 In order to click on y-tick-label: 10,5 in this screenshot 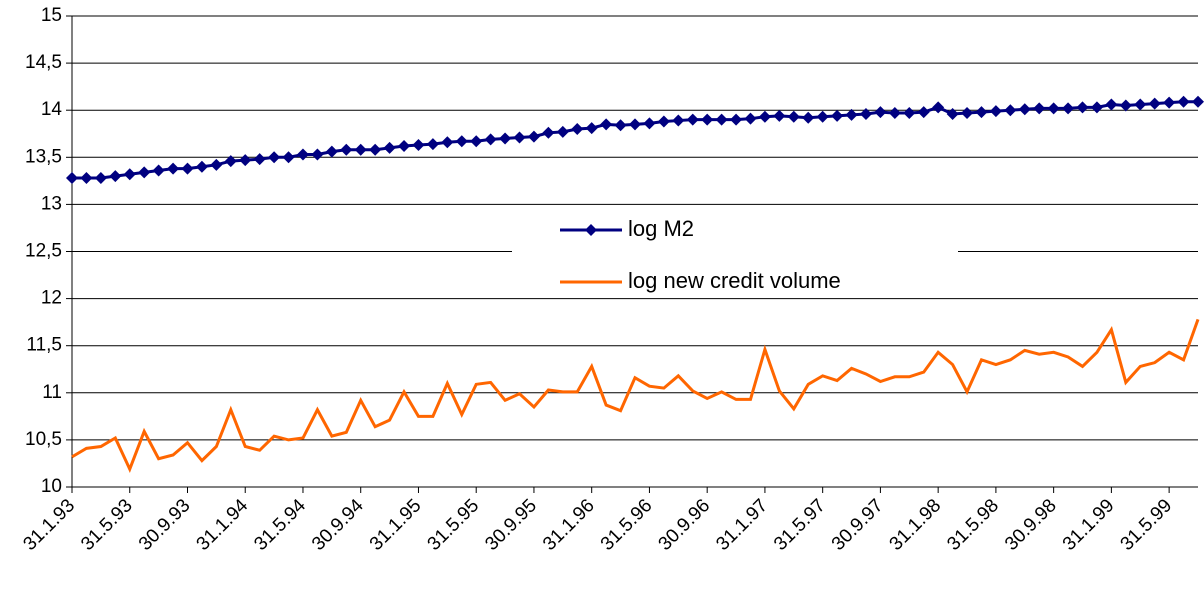, I will do `click(43, 439)`.